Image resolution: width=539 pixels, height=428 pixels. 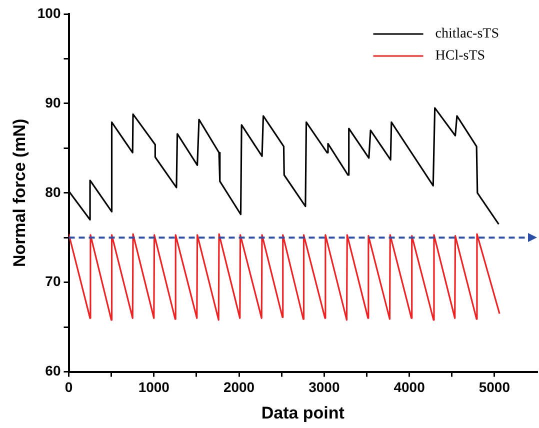 What do you see at coordinates (467, 34) in the screenshot?
I see `legend-label: chitlac-sTS` at bounding box center [467, 34].